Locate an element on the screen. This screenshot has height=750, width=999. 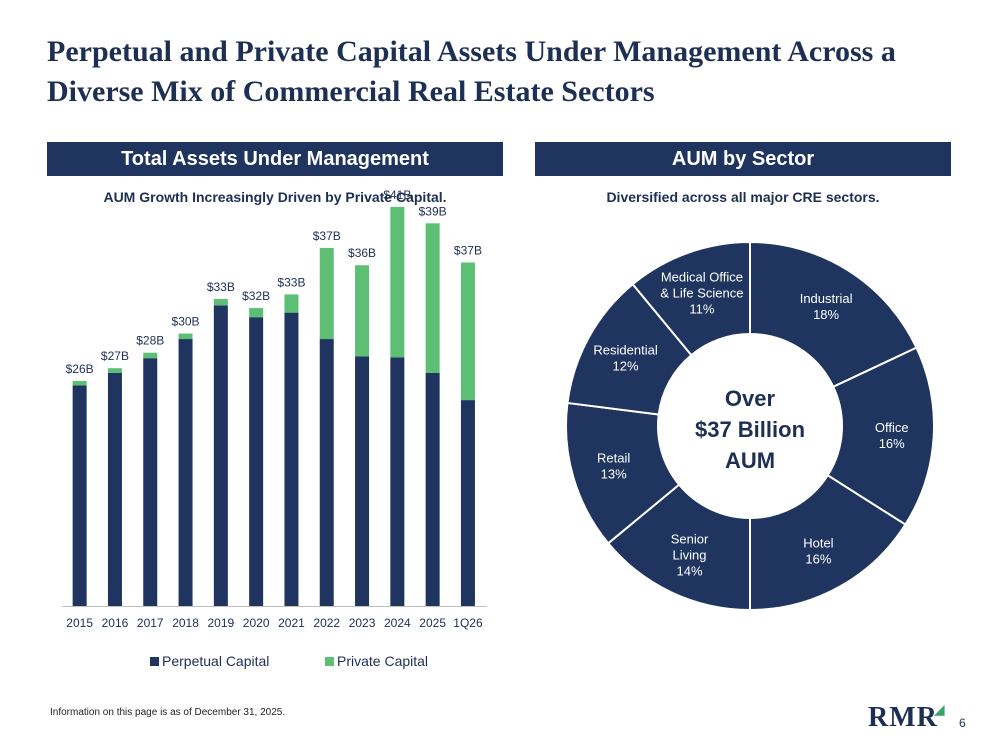
slice-pct-6: 11% is located at coordinates (701, 308).